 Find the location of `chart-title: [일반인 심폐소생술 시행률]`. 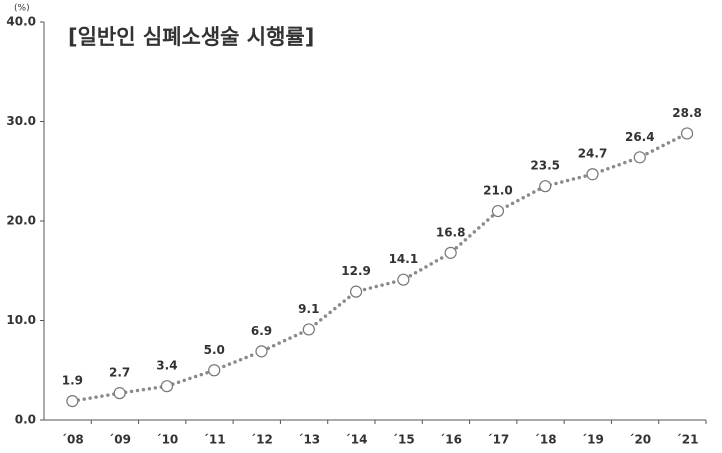

chart-title: [일반인 심폐소생술 시행률] is located at coordinates (191, 37).